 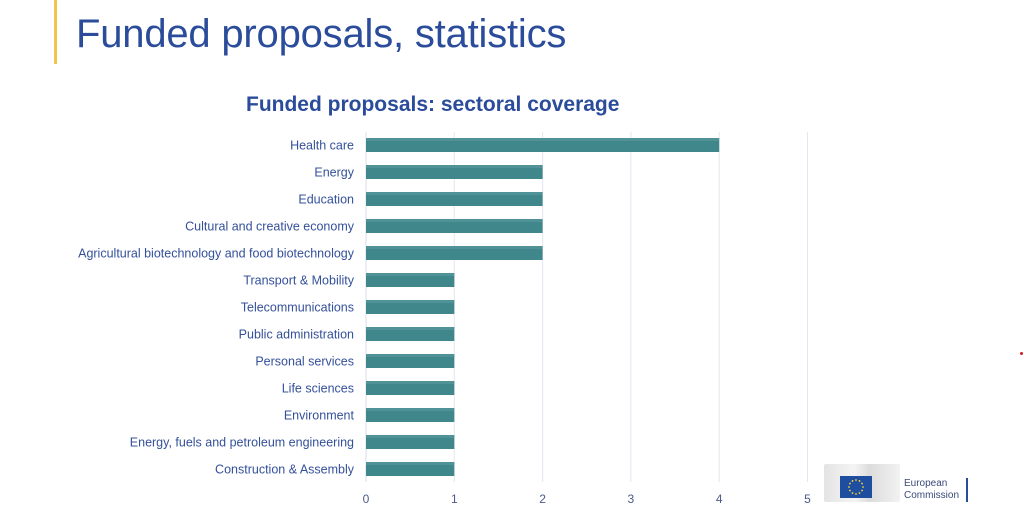 I want to click on x-tick-labels: 0 1 2 3 4 5, so click(x=587, y=499).